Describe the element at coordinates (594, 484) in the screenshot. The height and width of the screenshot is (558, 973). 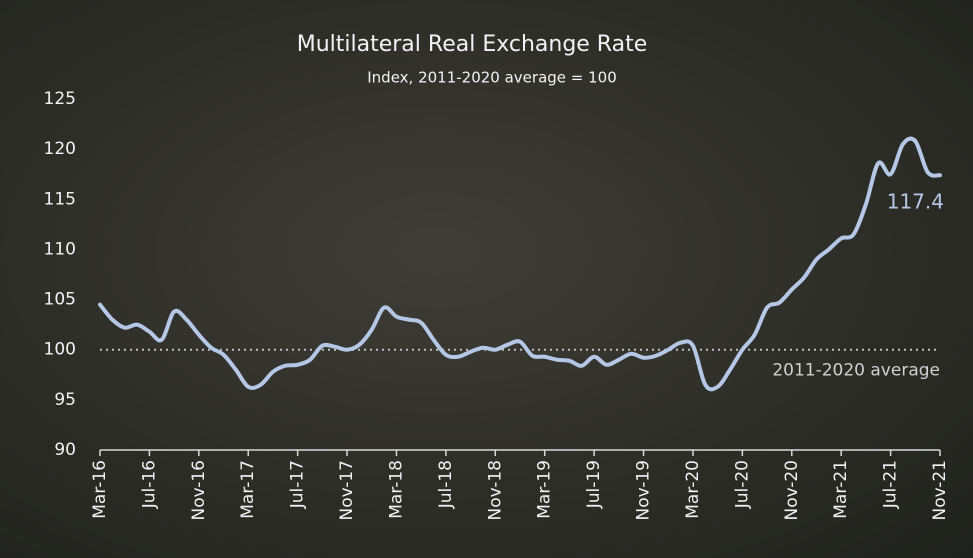
I see `x-tick-label: Jul-19` at that location.